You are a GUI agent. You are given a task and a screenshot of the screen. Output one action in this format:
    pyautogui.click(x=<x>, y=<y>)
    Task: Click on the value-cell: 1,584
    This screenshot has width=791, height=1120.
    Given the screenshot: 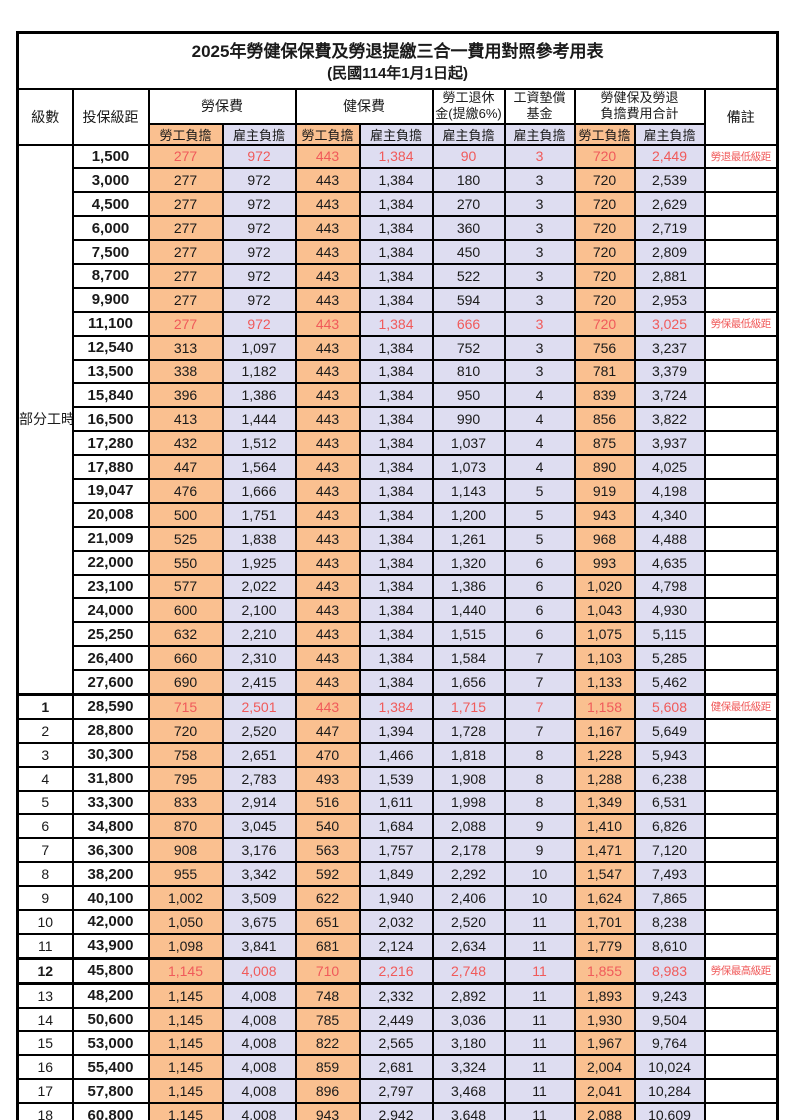 What is the action you would take?
    pyautogui.click(x=468, y=658)
    